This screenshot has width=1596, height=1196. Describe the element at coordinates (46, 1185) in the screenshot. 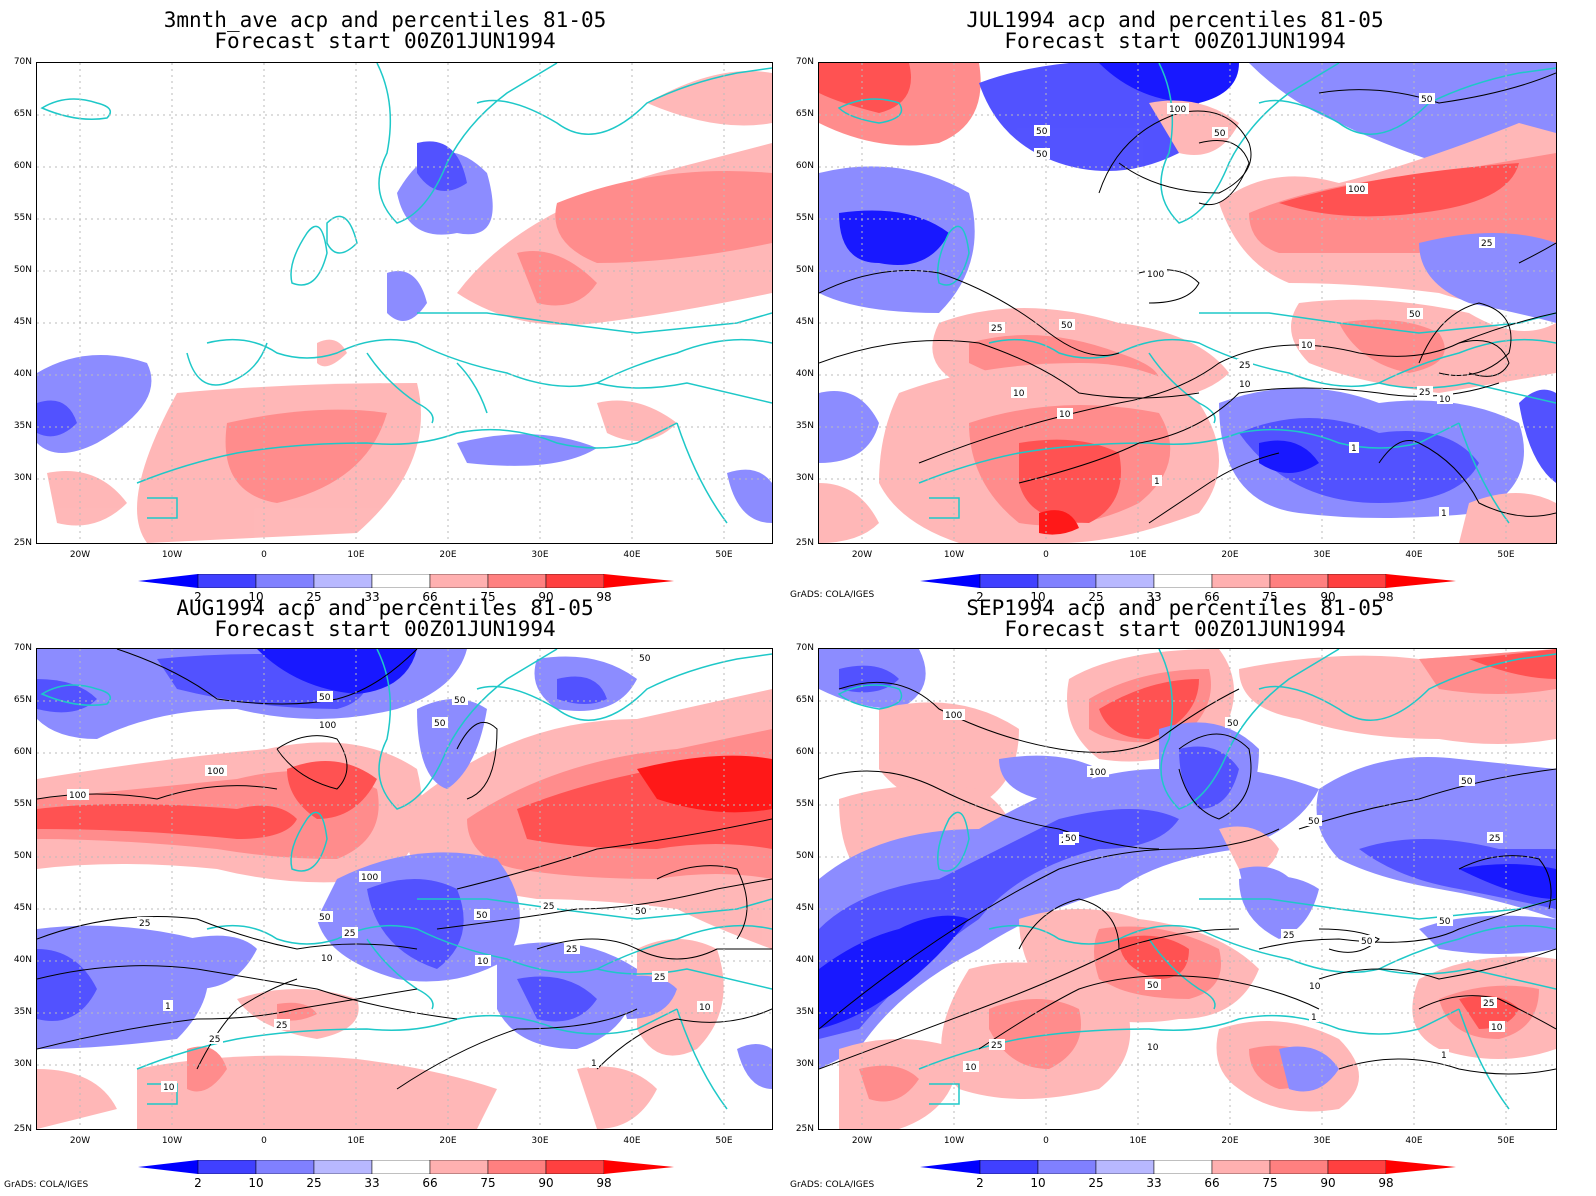

I see `grads-credit: GrADS: COLA/IGES` at that location.